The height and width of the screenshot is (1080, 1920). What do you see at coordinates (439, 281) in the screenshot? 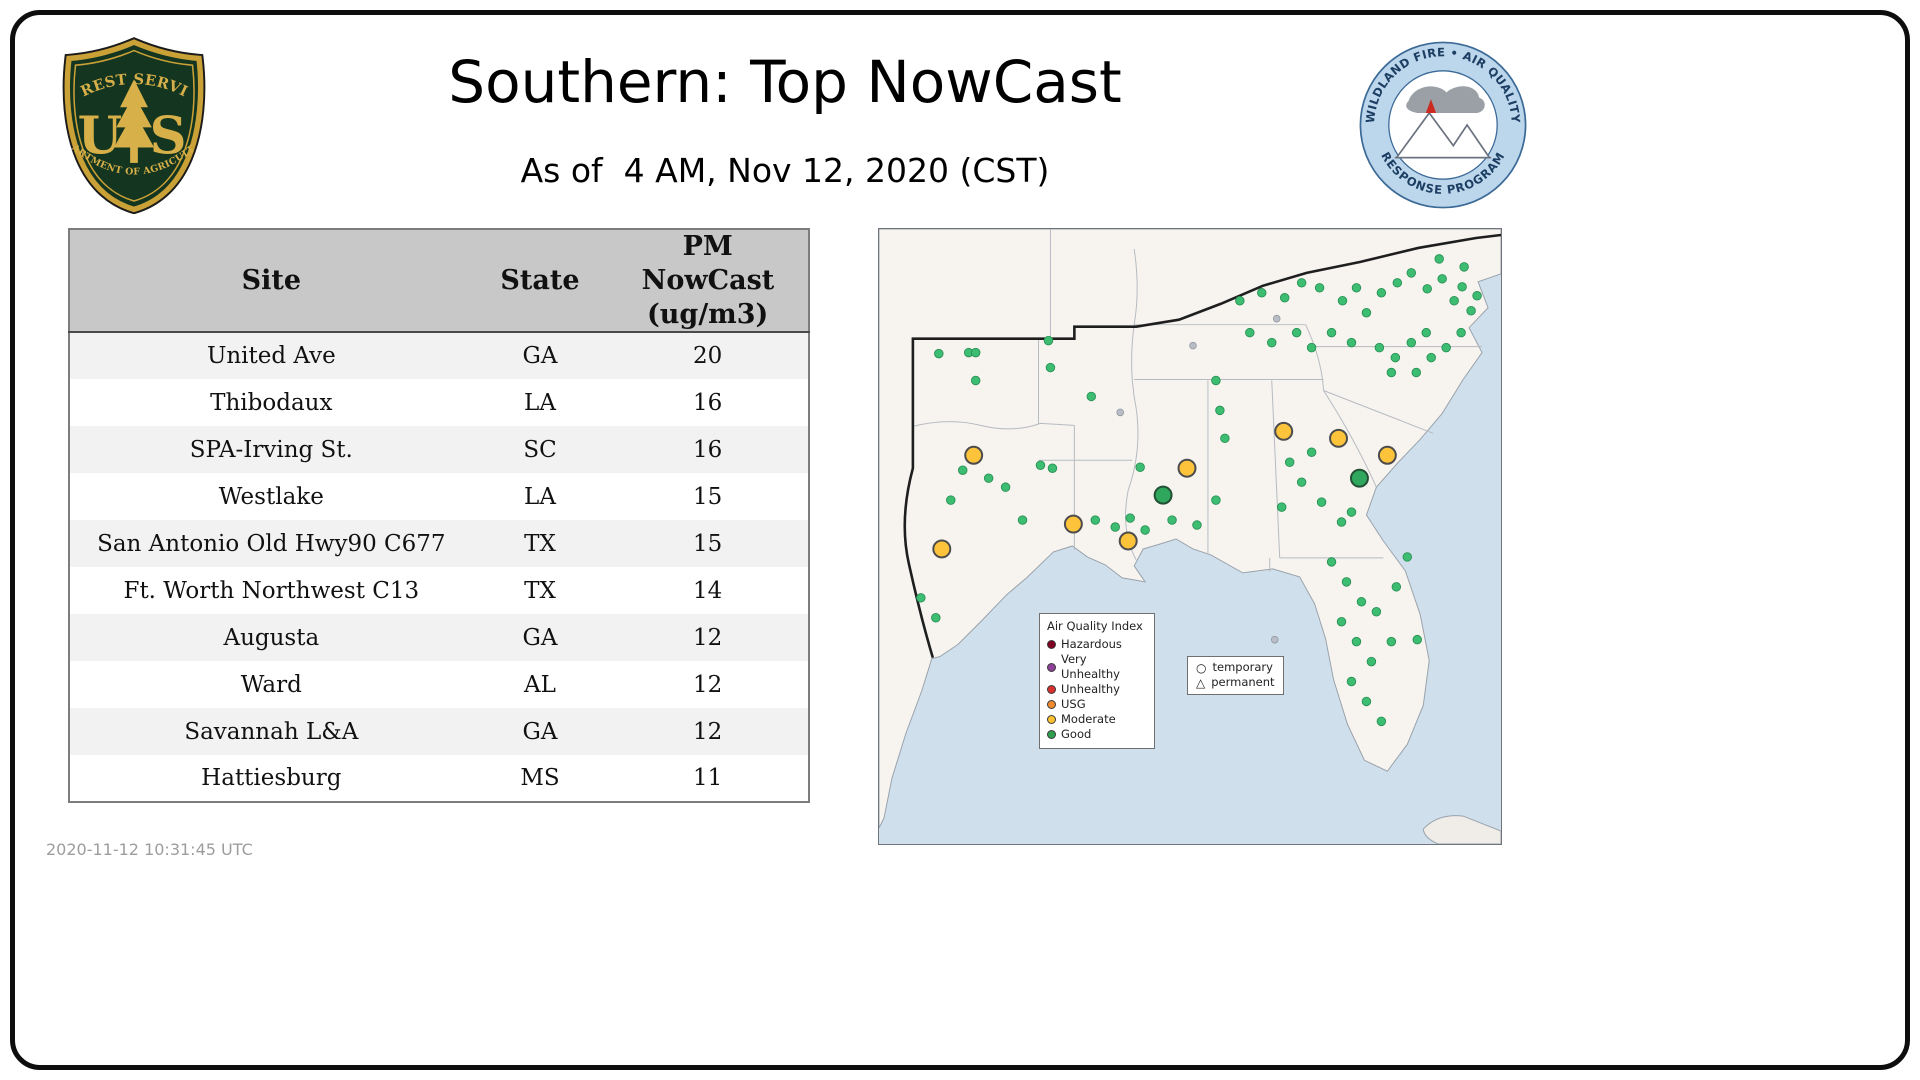
I see `table-header: Site State PM NowCast (ug/m3)` at bounding box center [439, 281].